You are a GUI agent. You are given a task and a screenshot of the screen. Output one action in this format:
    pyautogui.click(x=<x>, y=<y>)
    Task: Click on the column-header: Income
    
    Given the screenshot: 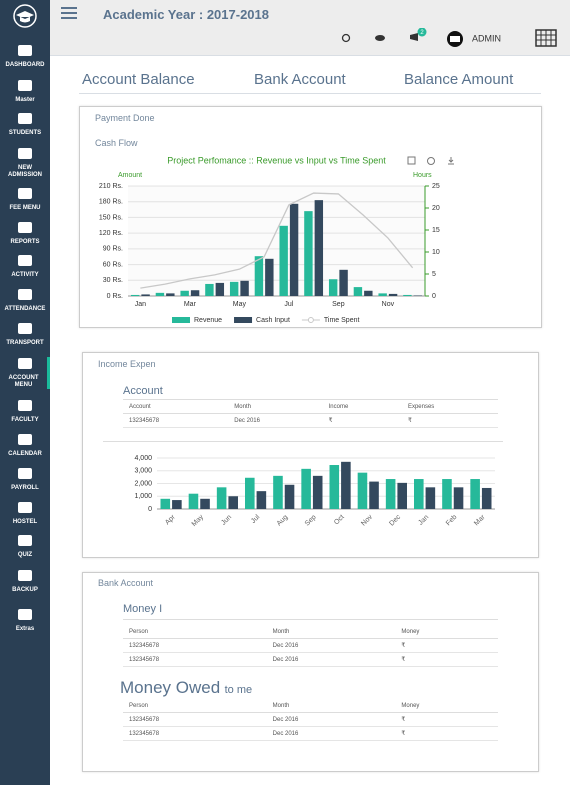 What is the action you would take?
    pyautogui.click(x=362, y=407)
    